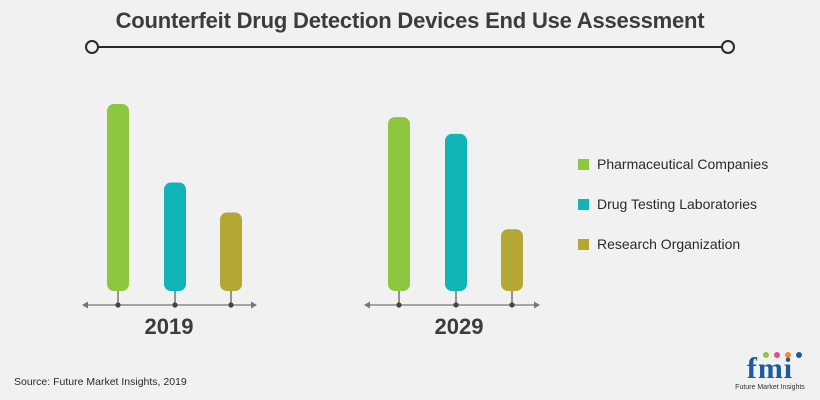  Describe the element at coordinates (770, 368) in the screenshot. I see `logo-mark: fmi` at that location.